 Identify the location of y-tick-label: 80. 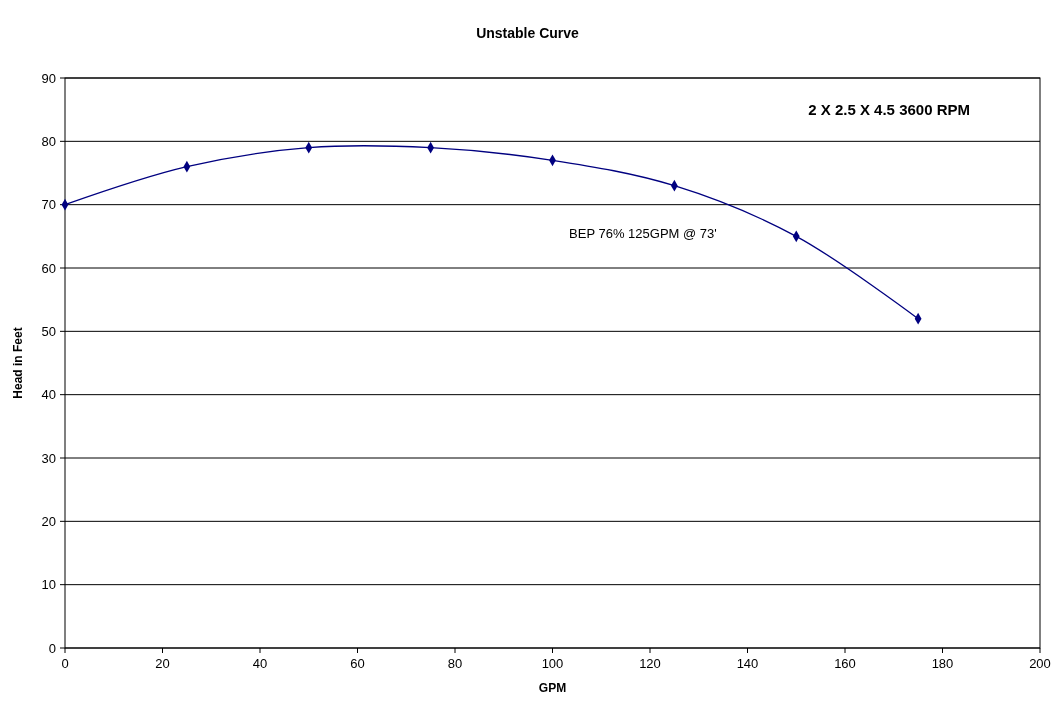
(48, 141).